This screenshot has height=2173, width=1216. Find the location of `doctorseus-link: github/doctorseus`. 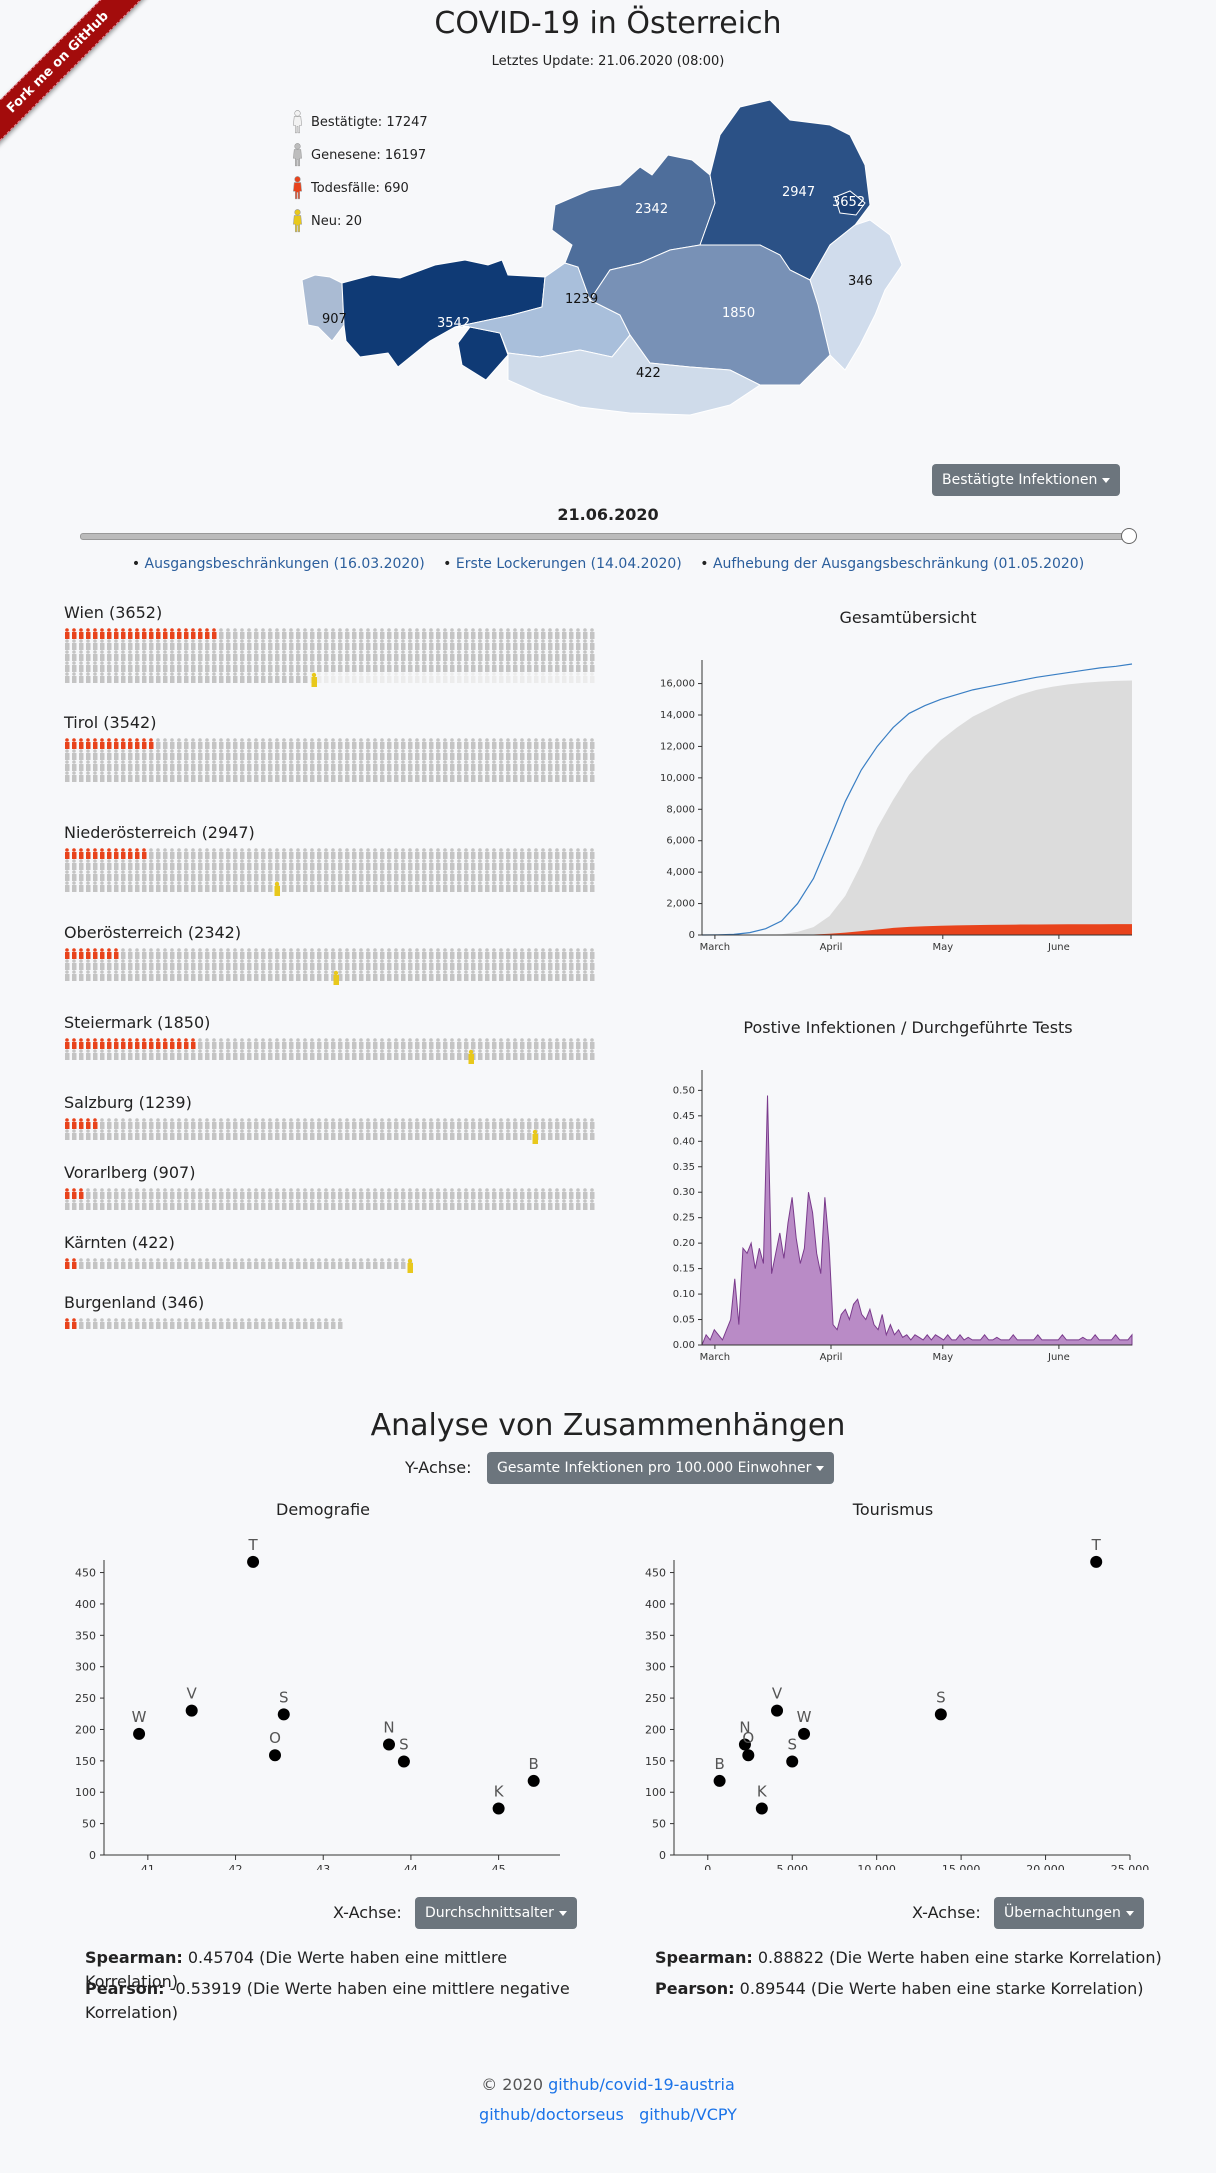

doctorseus-link: github/doctorseus is located at coordinates (551, 2114).